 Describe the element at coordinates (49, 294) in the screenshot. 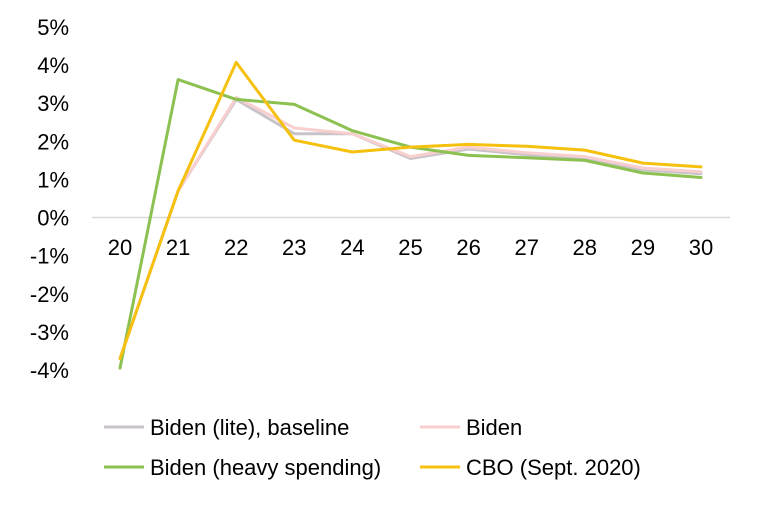

I see `y-tick-label: -2%` at that location.